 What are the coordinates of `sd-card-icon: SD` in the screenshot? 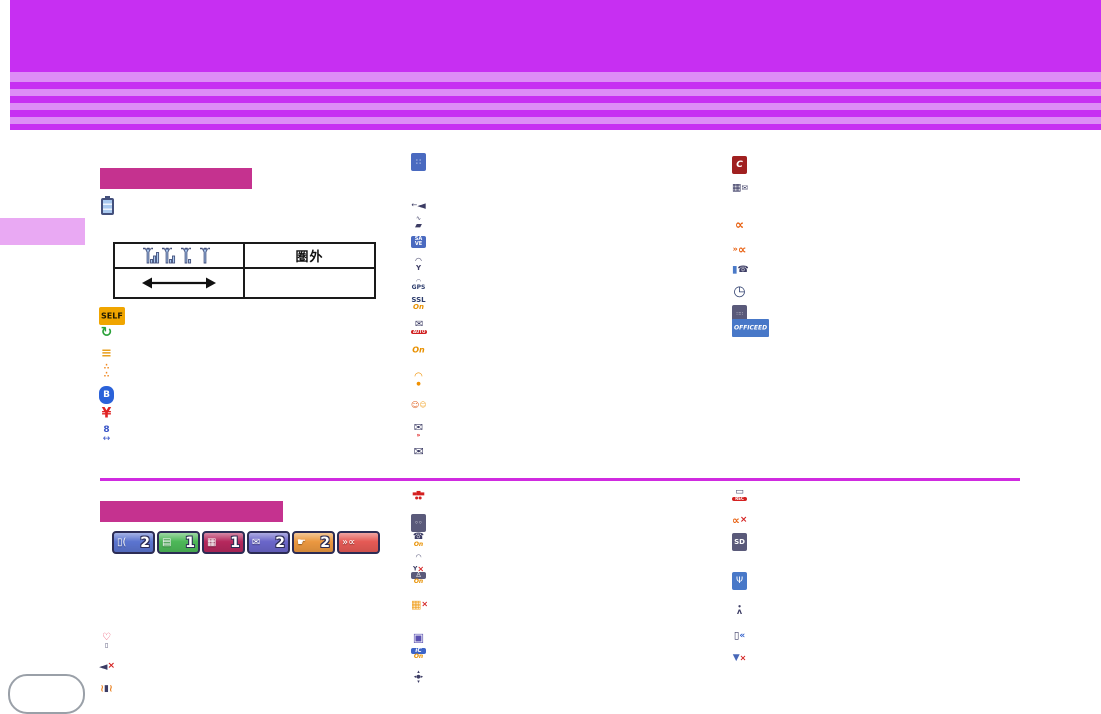 It's located at (739, 542).